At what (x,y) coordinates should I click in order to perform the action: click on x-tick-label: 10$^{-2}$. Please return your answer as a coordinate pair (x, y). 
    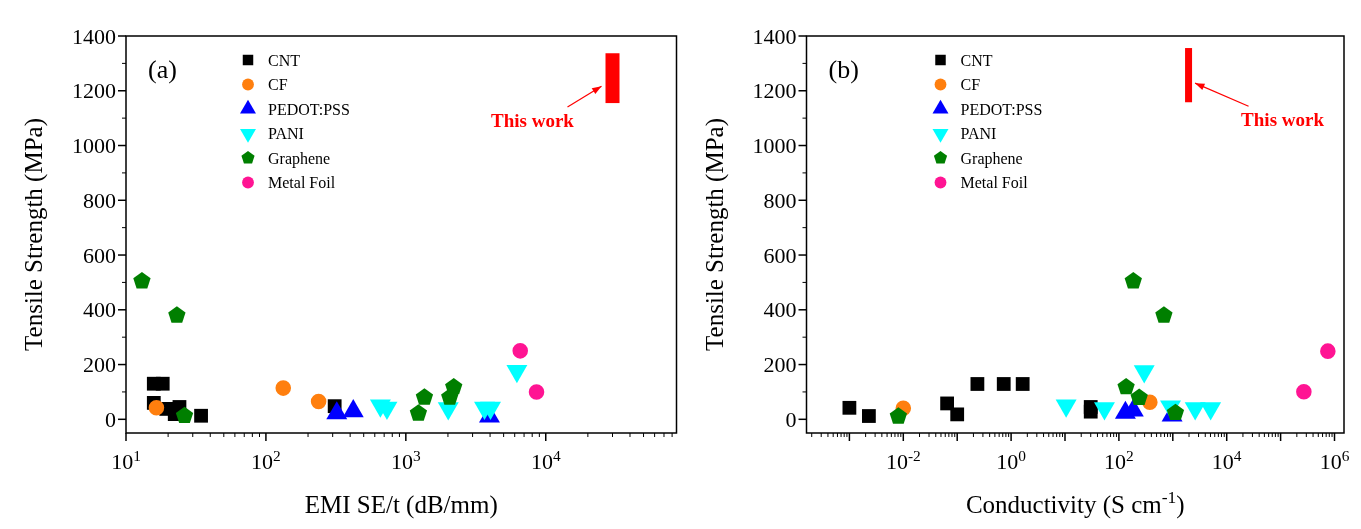
    Looking at the image, I should click on (903, 460).